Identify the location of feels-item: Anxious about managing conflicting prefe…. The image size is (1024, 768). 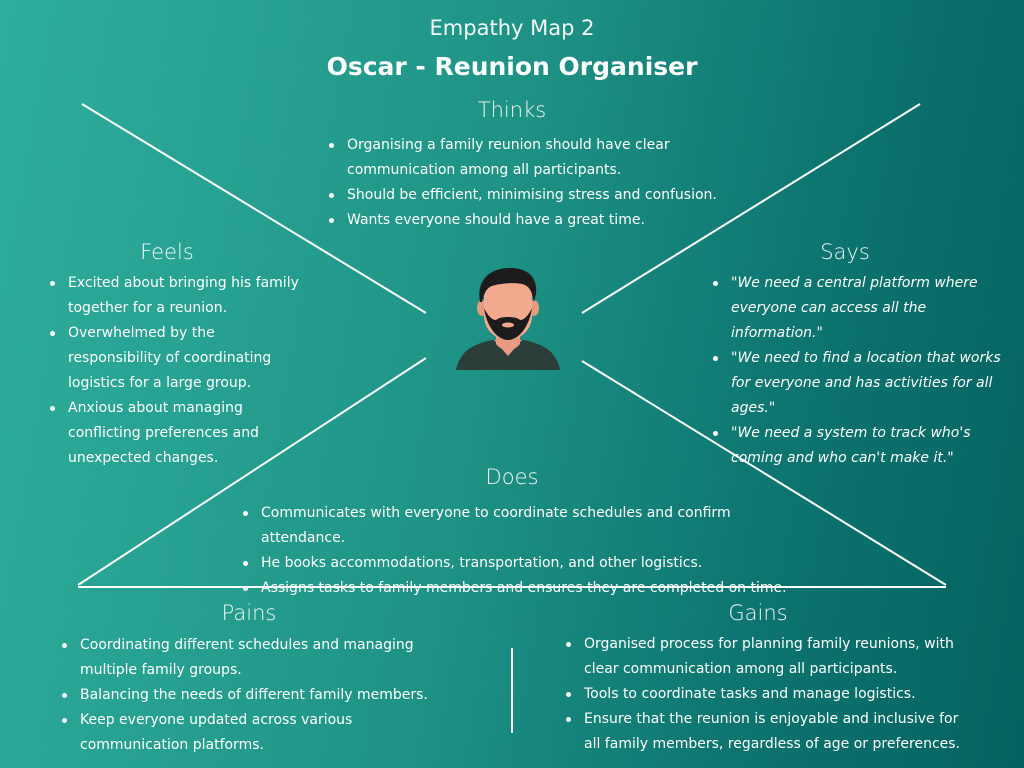
(179, 433).